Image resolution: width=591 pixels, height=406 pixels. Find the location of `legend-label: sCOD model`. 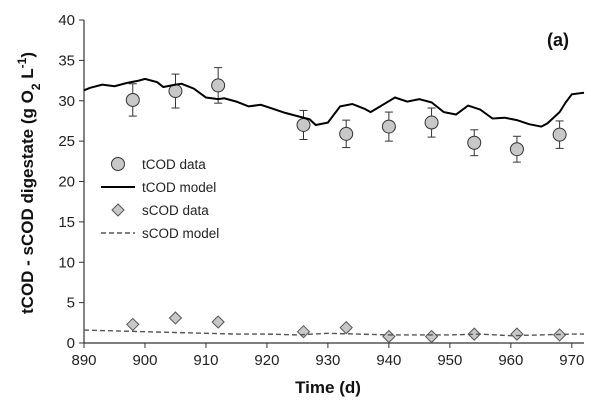

legend-label: sCOD model is located at coordinates (180, 233).